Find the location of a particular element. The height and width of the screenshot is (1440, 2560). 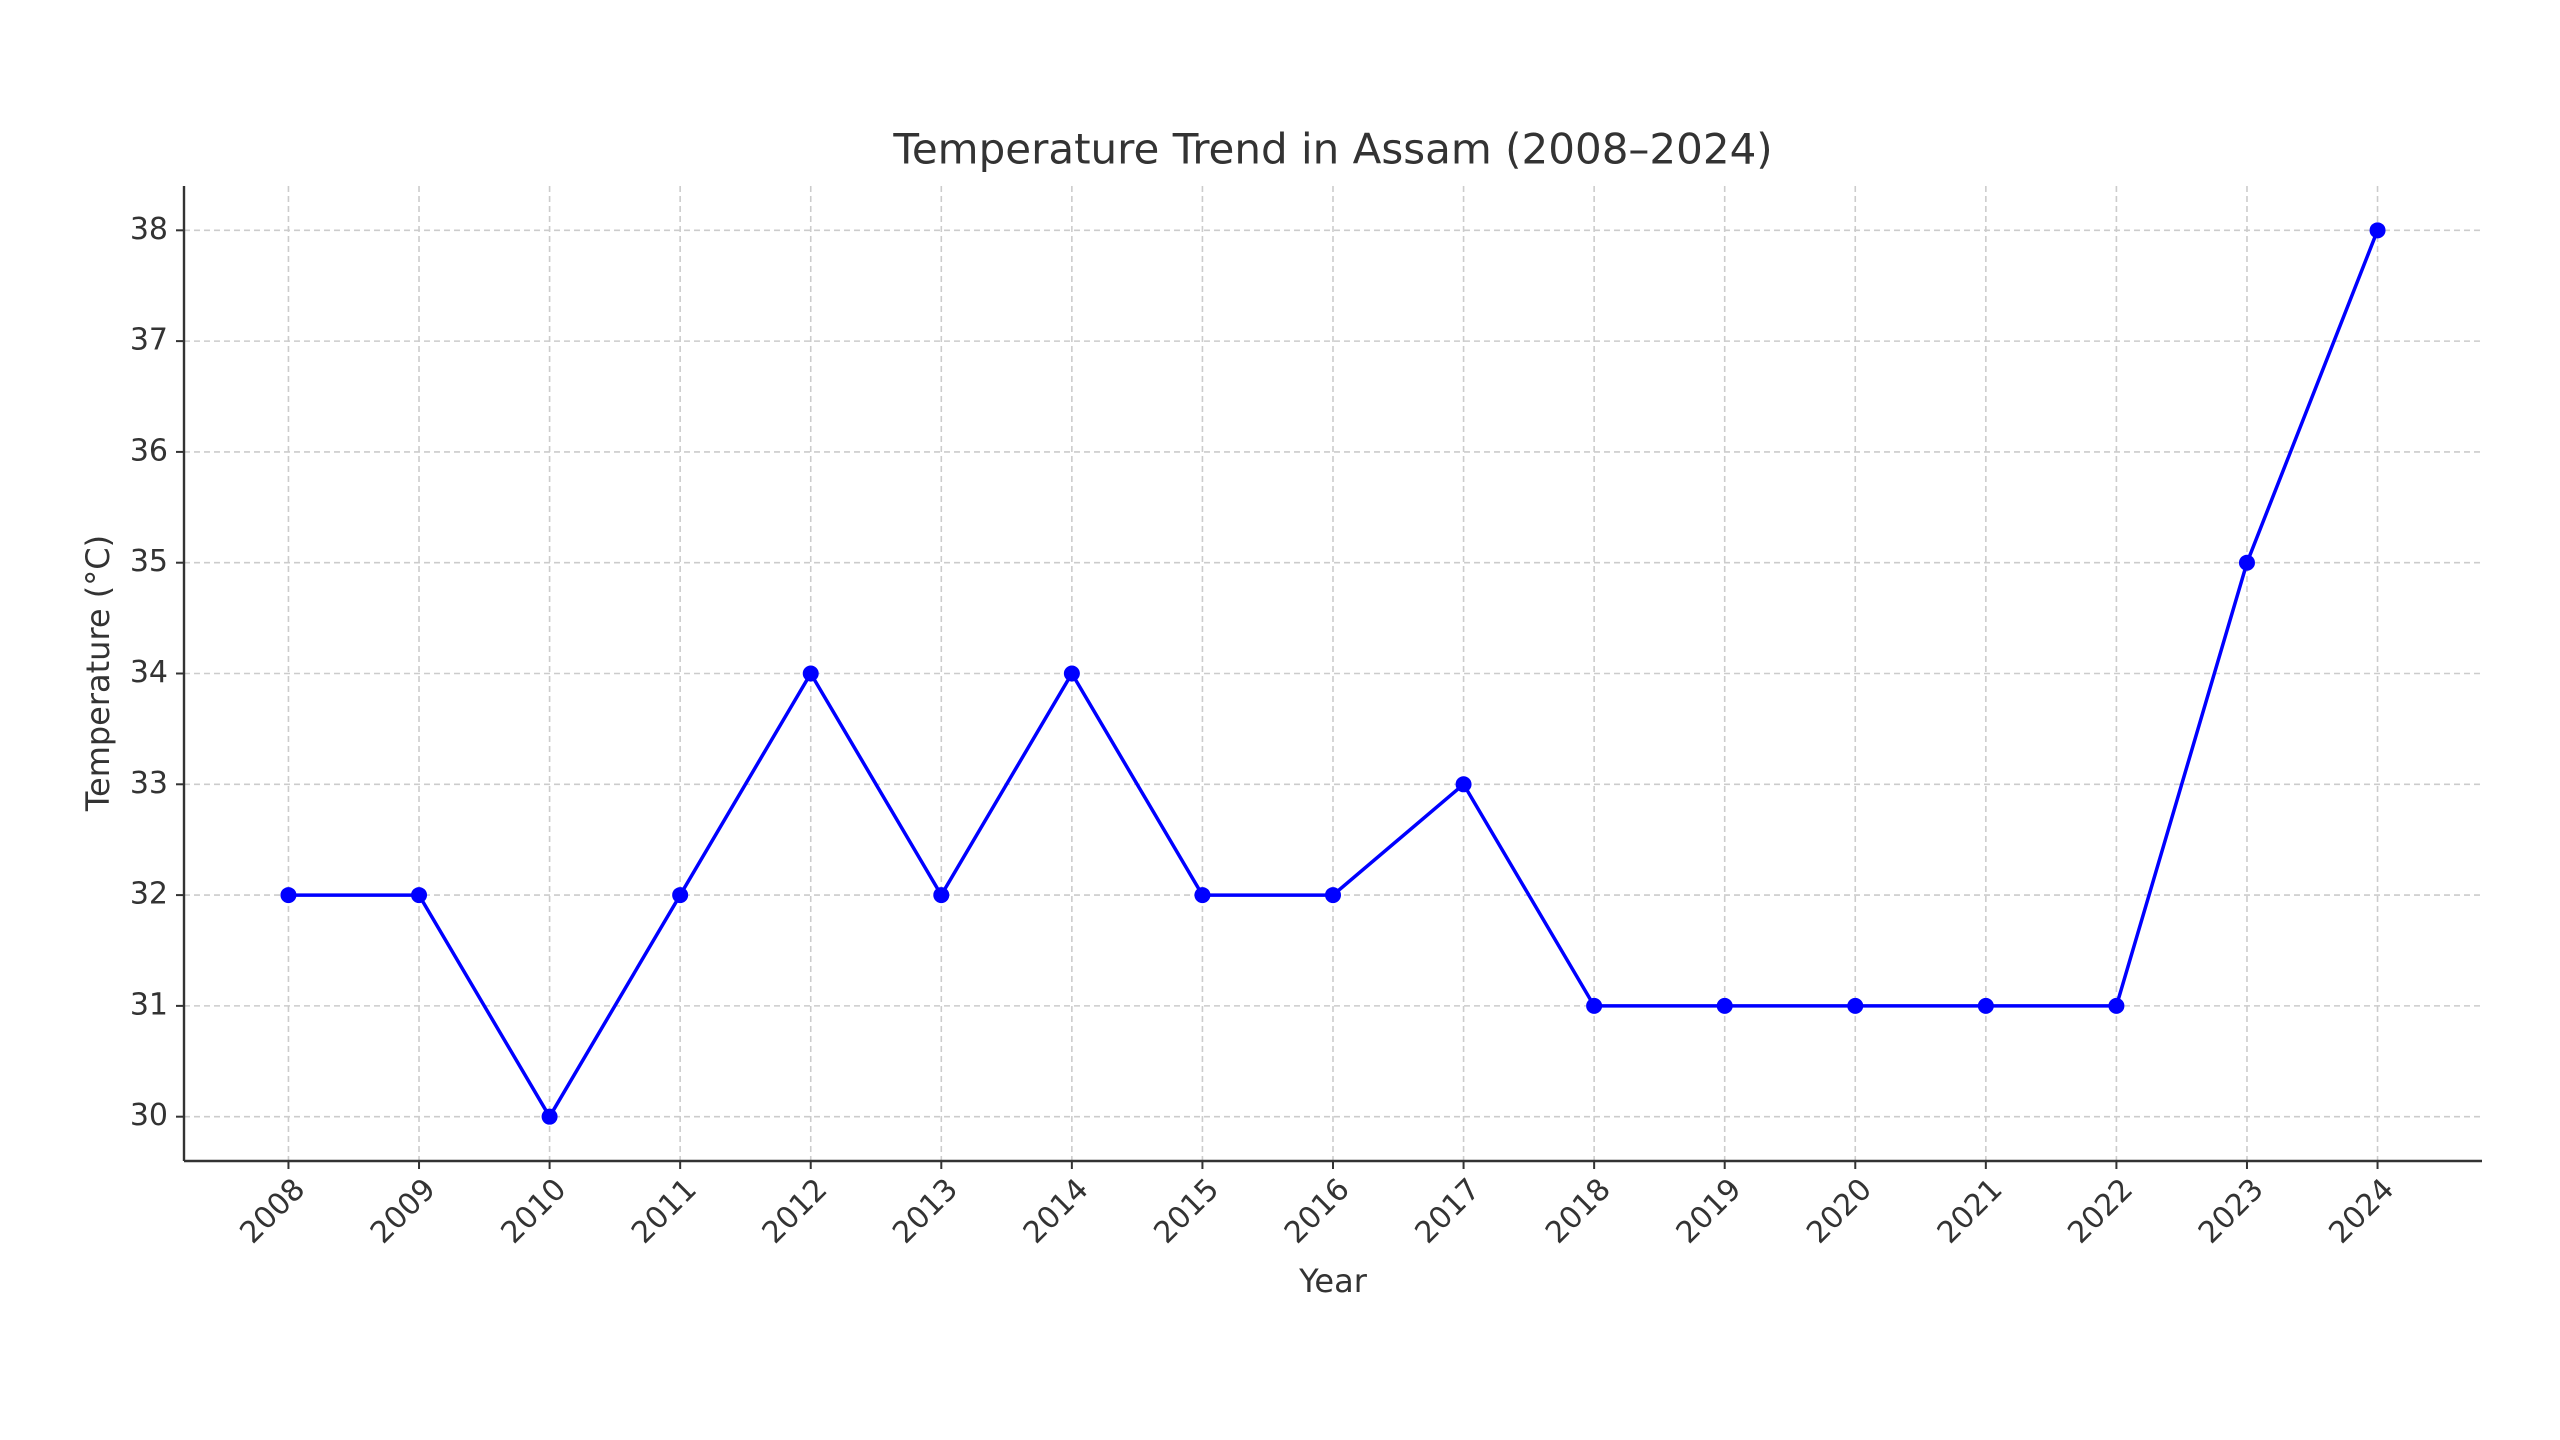

x-axis-label: Year is located at coordinates (1333, 1281).